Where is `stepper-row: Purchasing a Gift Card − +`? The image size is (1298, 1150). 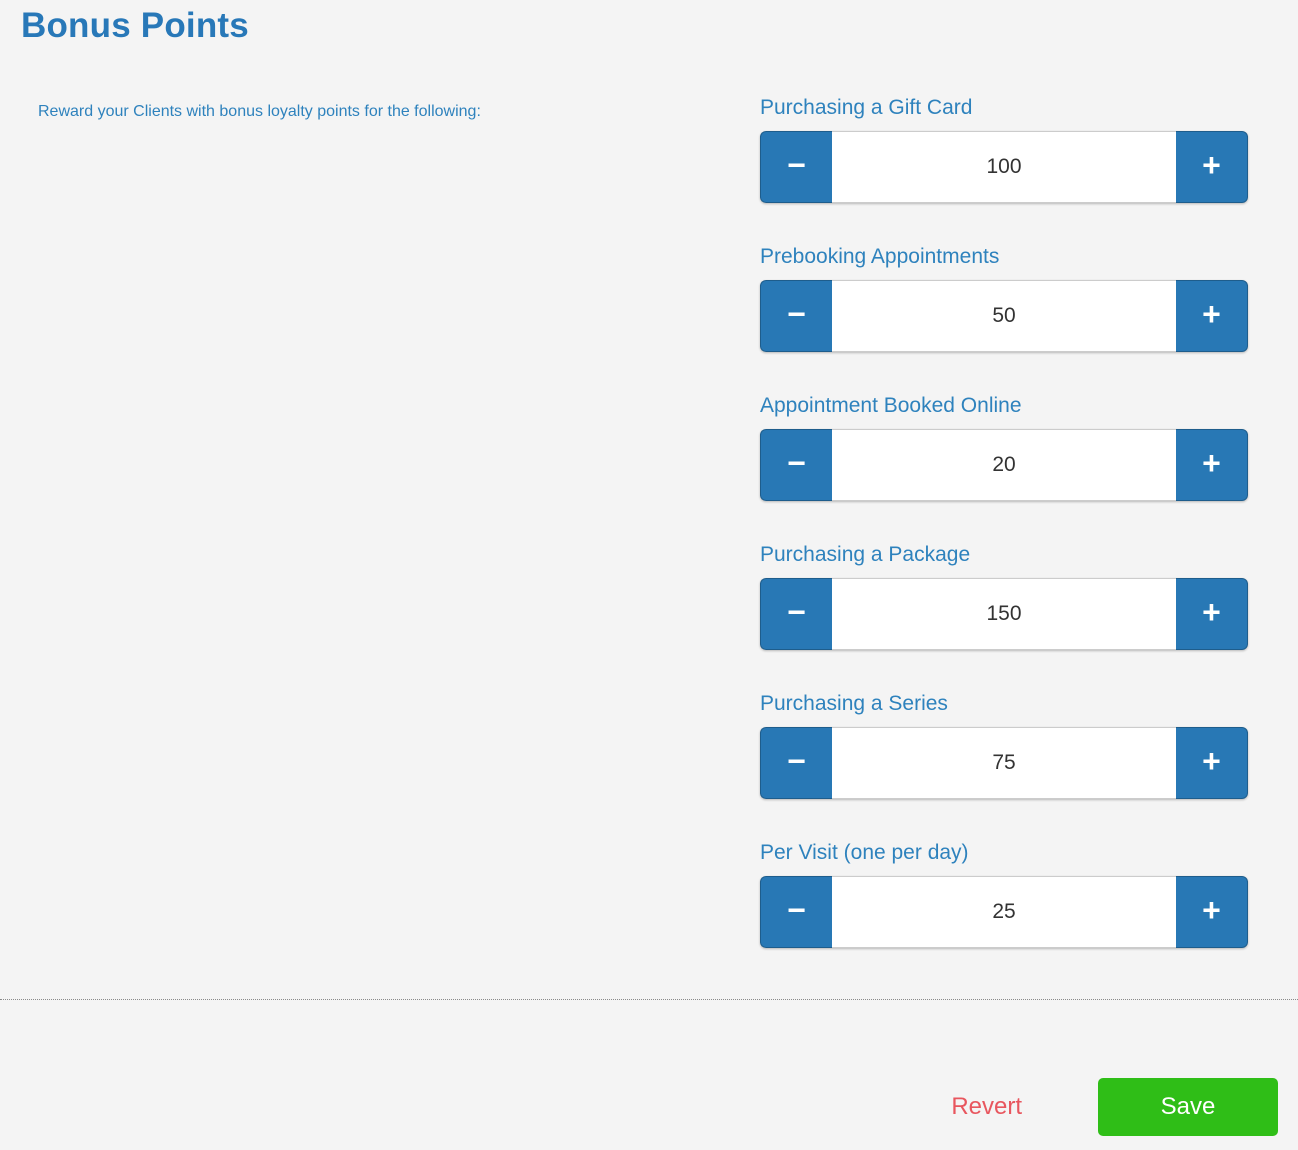
stepper-row: Purchasing a Gift Card − + is located at coordinates (1004, 148).